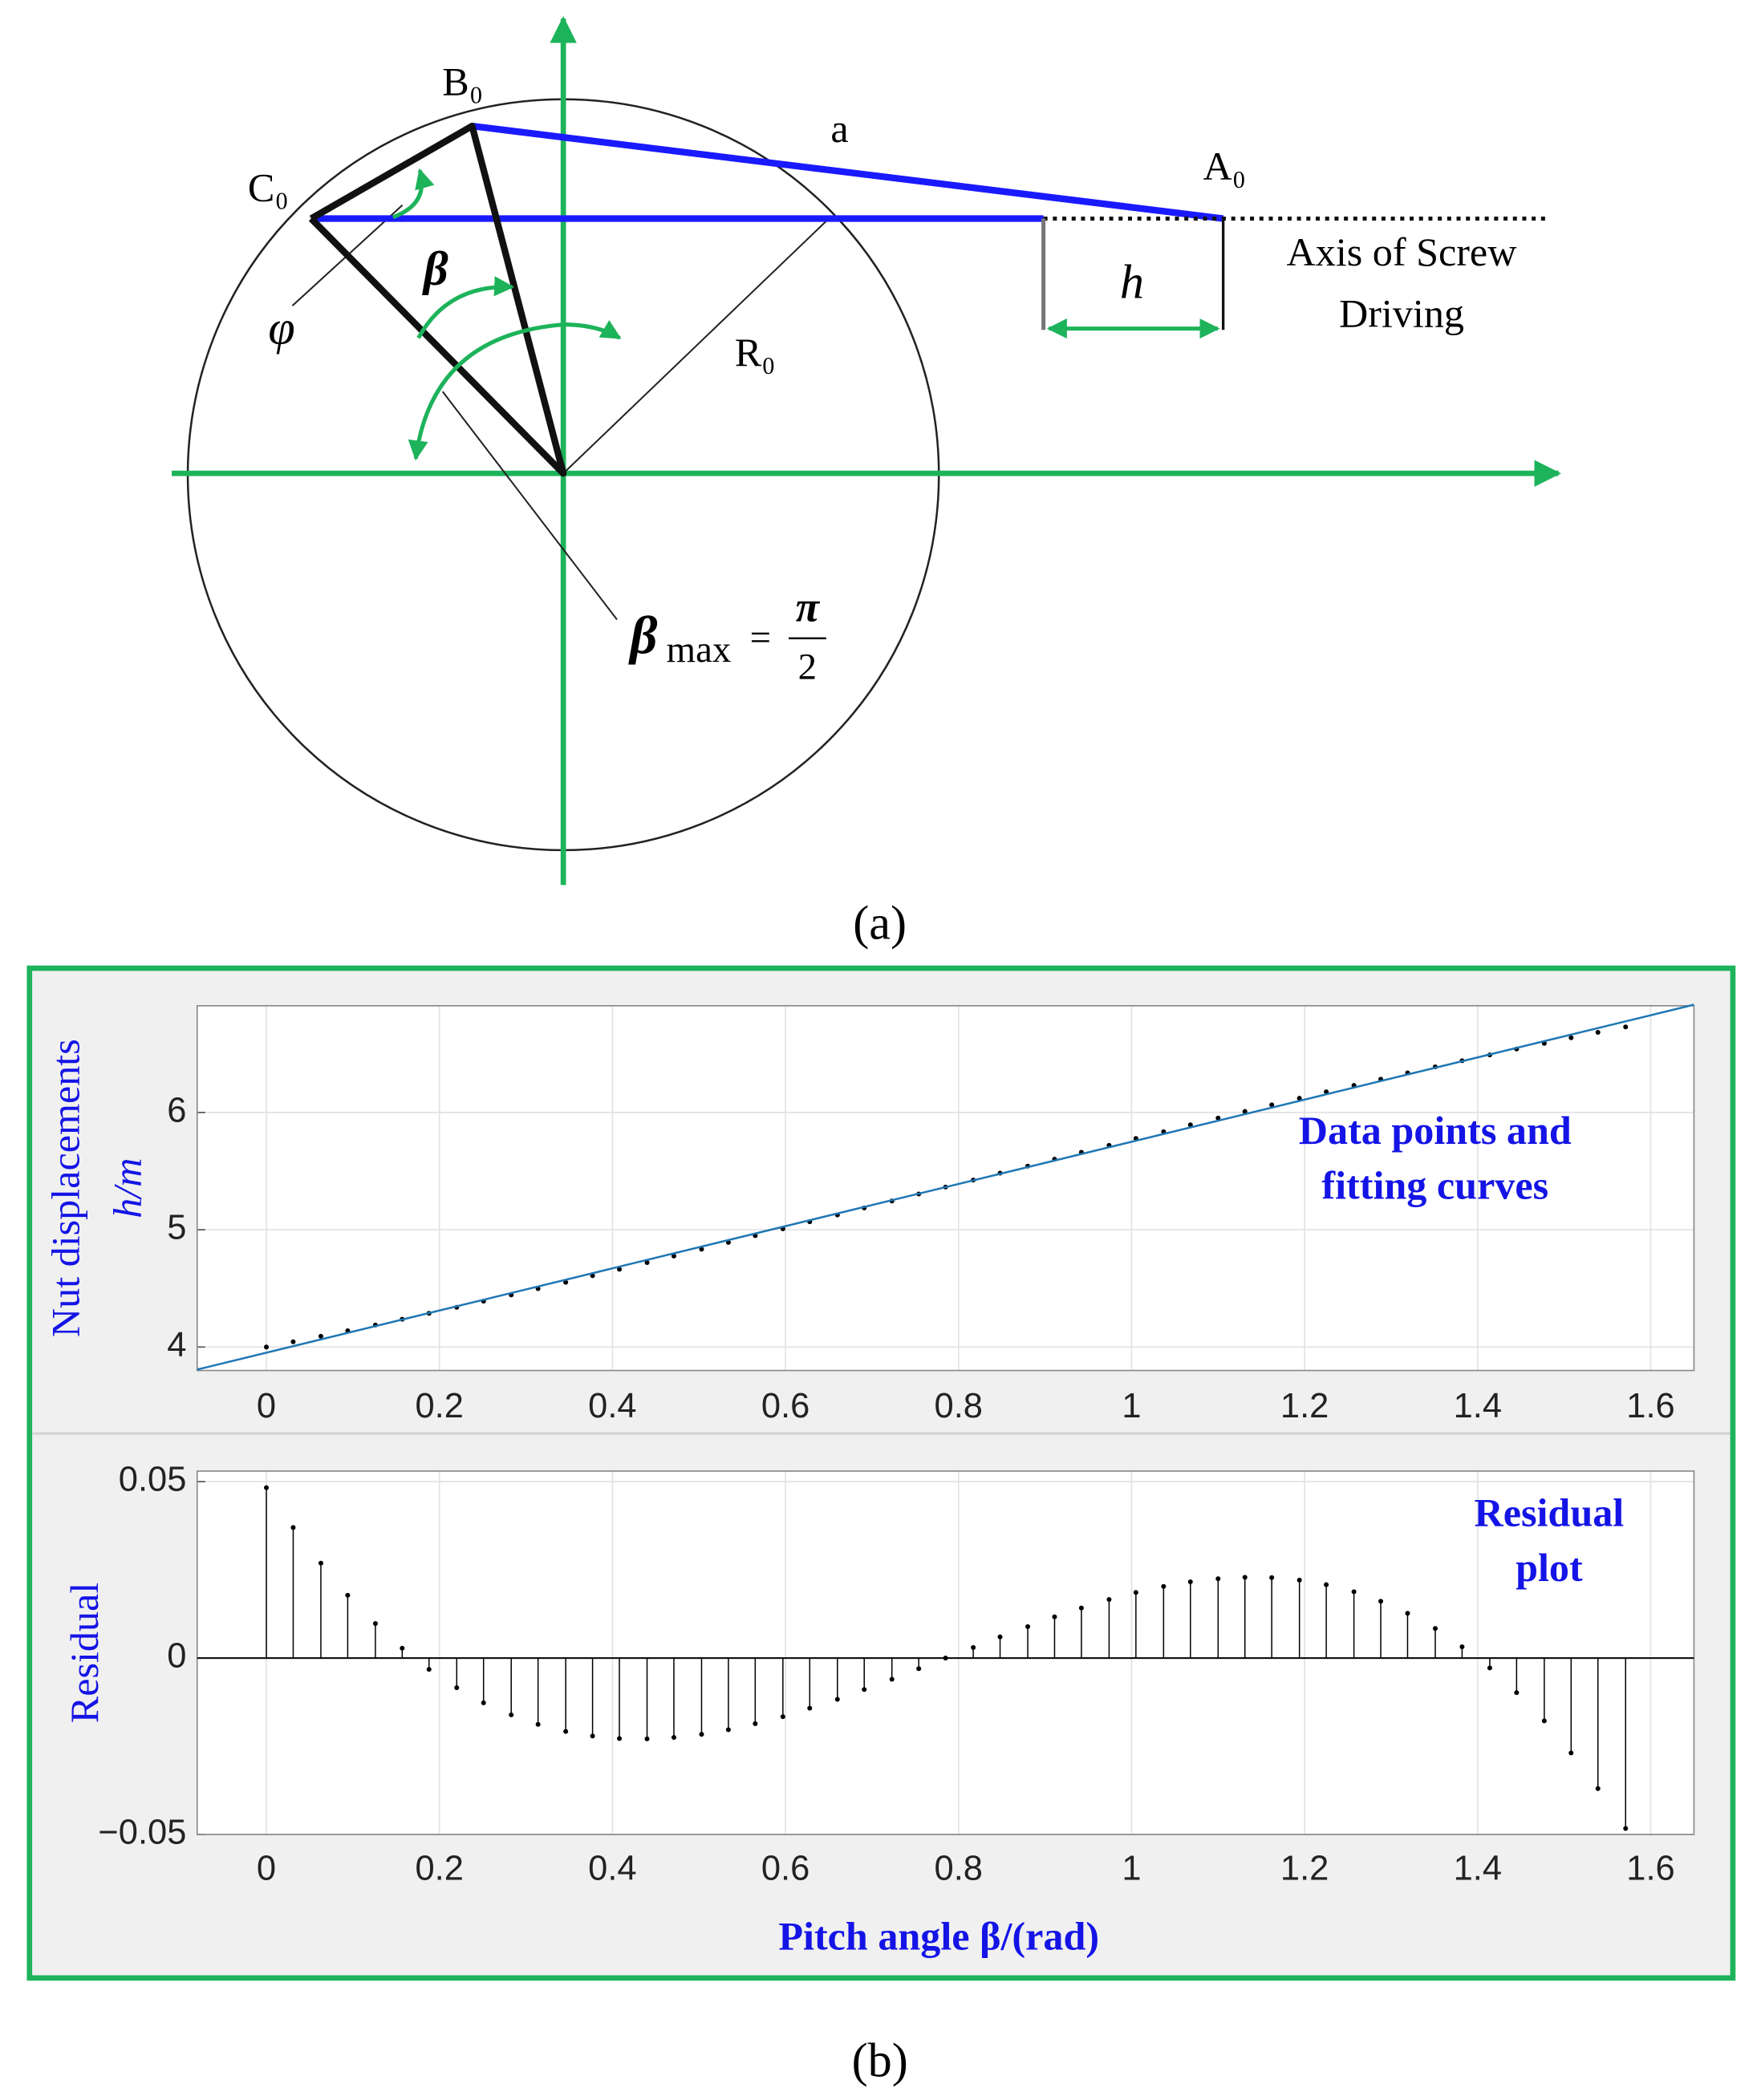 This screenshot has height=2100, width=1757. What do you see at coordinates (699, 650) in the screenshot?
I see `beta-max-subscript: max` at bounding box center [699, 650].